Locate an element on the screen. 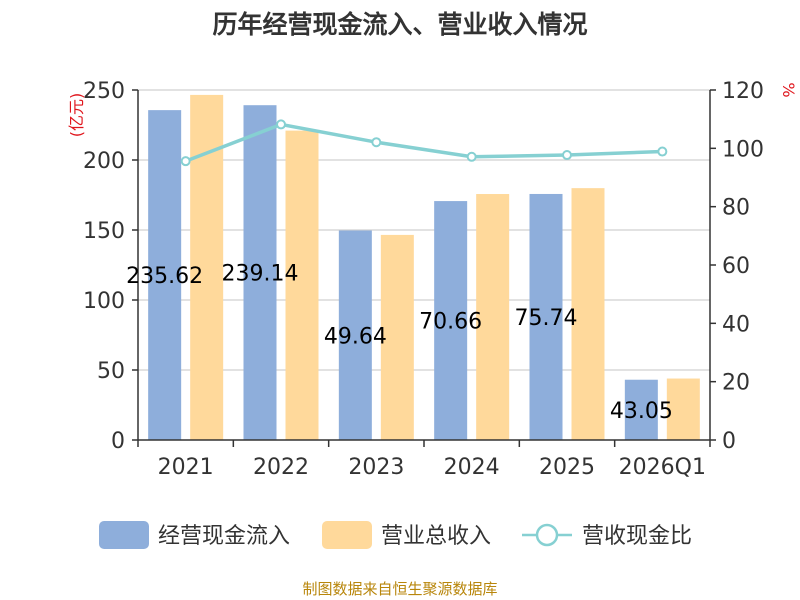 The width and height of the screenshot is (800, 600). bar-data-label: 43.05 is located at coordinates (641, 411).